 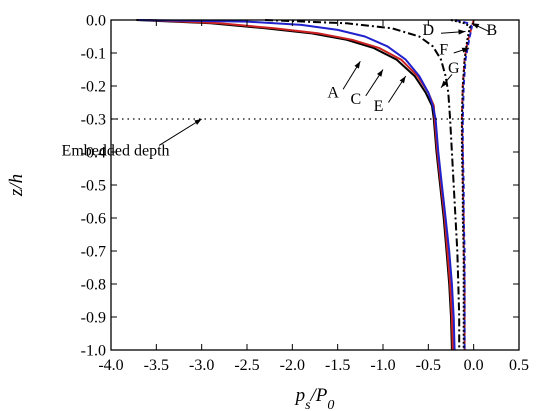 I want to click on x-axis-title-sub2: 0, so click(x=330, y=404).